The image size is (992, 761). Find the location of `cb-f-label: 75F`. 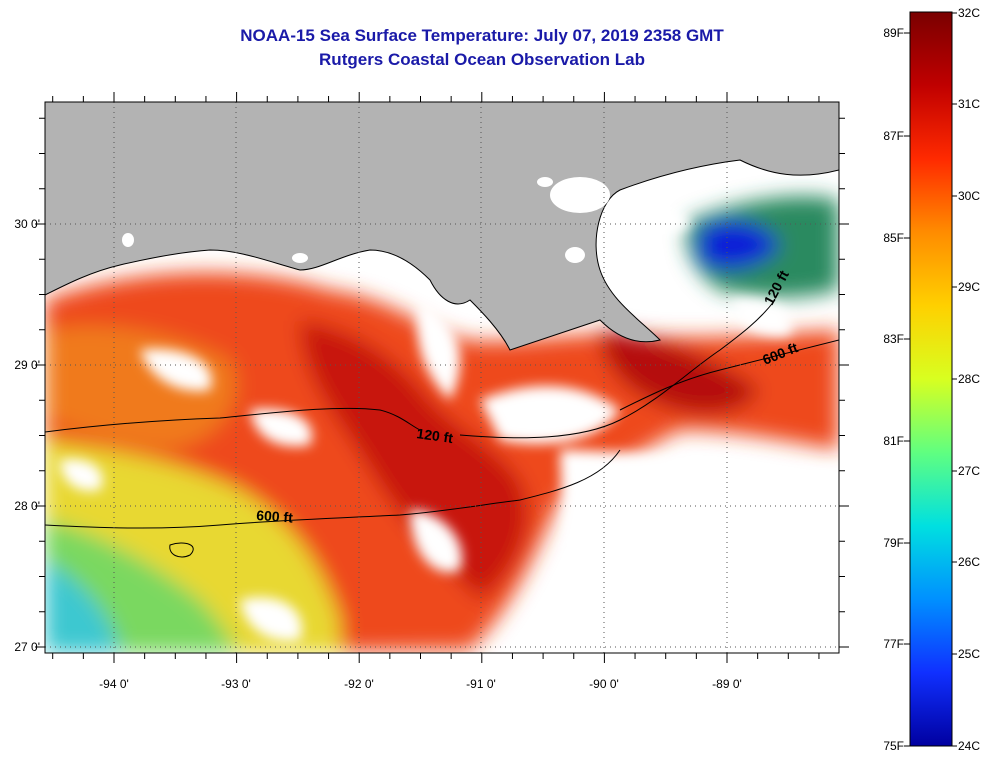

cb-f-label: 75F is located at coordinates (893, 746).